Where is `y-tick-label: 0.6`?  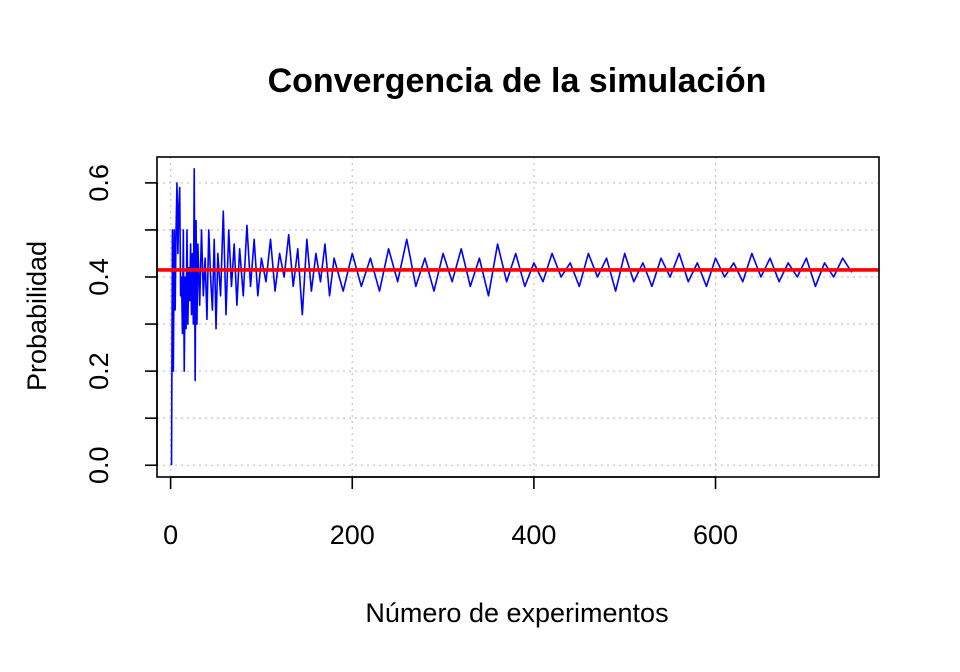
y-tick-label: 0.6 is located at coordinates (99, 183).